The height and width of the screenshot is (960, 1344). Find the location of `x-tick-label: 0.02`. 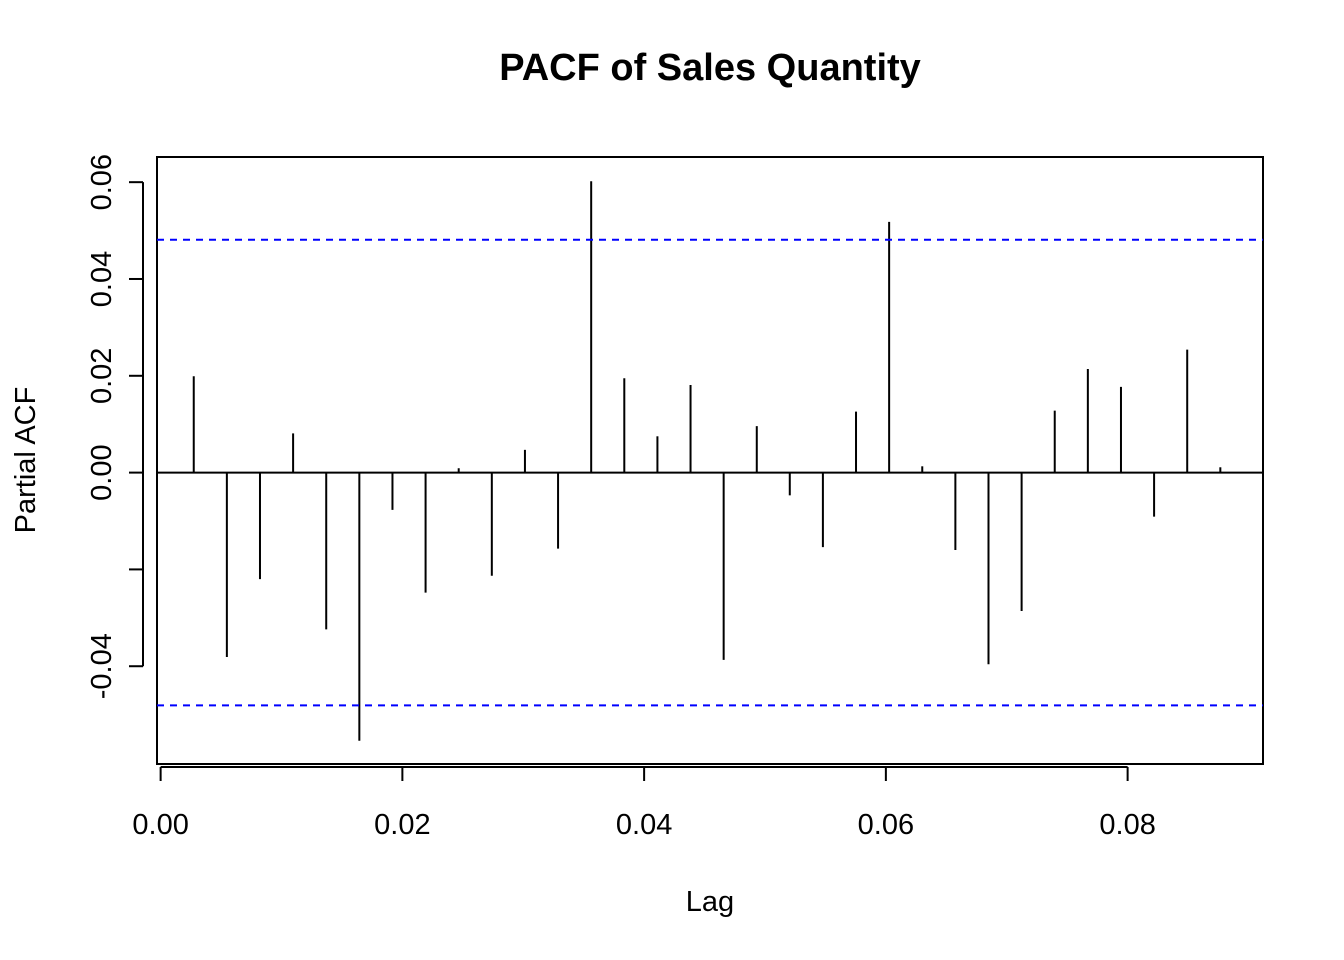

x-tick-label: 0.02 is located at coordinates (402, 825).